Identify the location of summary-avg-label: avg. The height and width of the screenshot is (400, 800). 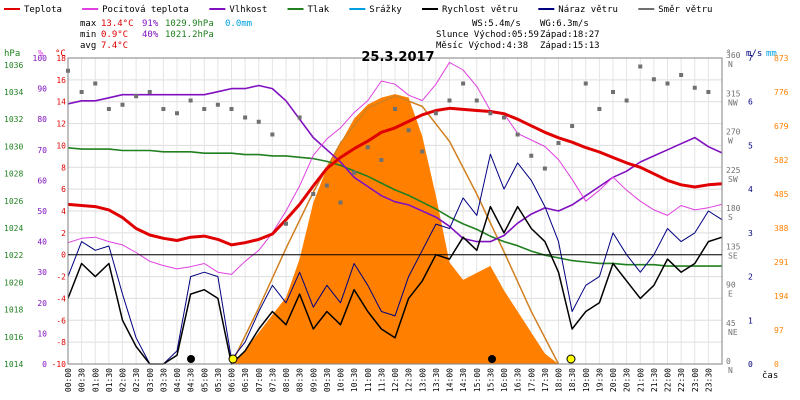
(88, 46).